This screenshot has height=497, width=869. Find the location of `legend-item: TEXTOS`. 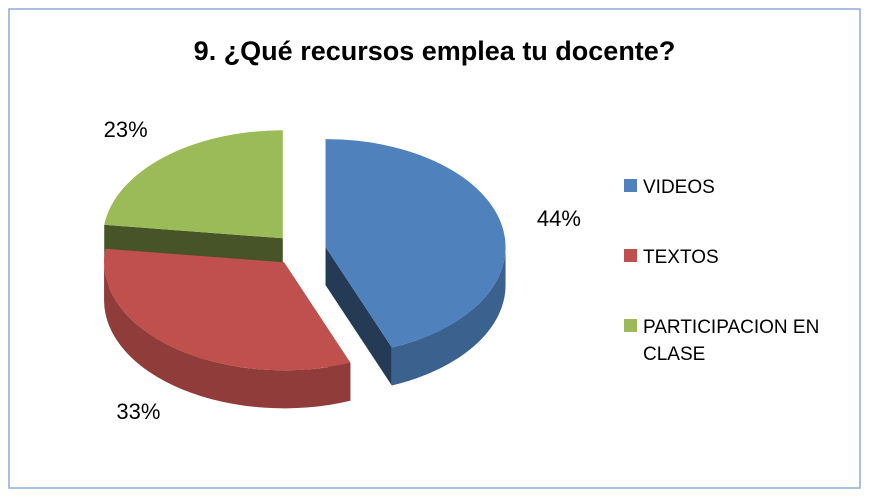

legend-item: TEXTOS is located at coordinates (744, 257).